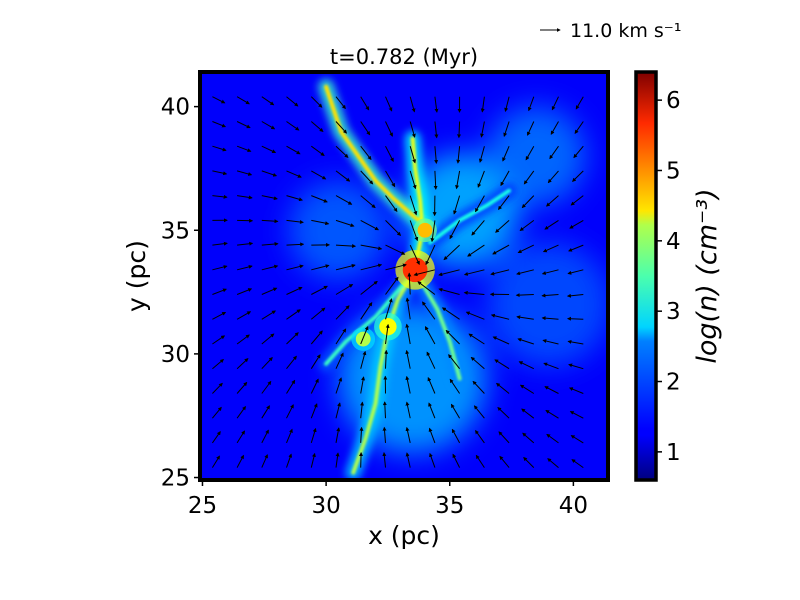 The height and width of the screenshot is (600, 800). I want to click on y-axis-label: y (pc), so click(136, 276).